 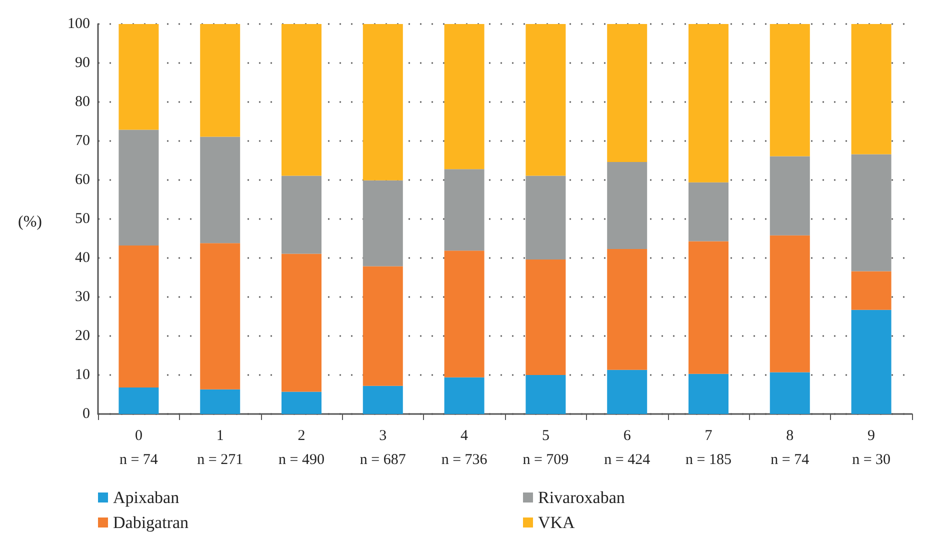 What do you see at coordinates (220, 448) in the screenshot?
I see `x-tick-label: 1 n = 271` at bounding box center [220, 448].